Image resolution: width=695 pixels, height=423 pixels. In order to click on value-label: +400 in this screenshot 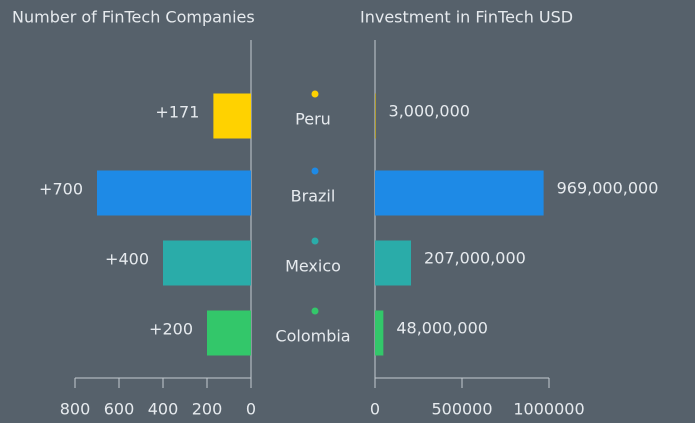, I will do `click(127, 259)`.